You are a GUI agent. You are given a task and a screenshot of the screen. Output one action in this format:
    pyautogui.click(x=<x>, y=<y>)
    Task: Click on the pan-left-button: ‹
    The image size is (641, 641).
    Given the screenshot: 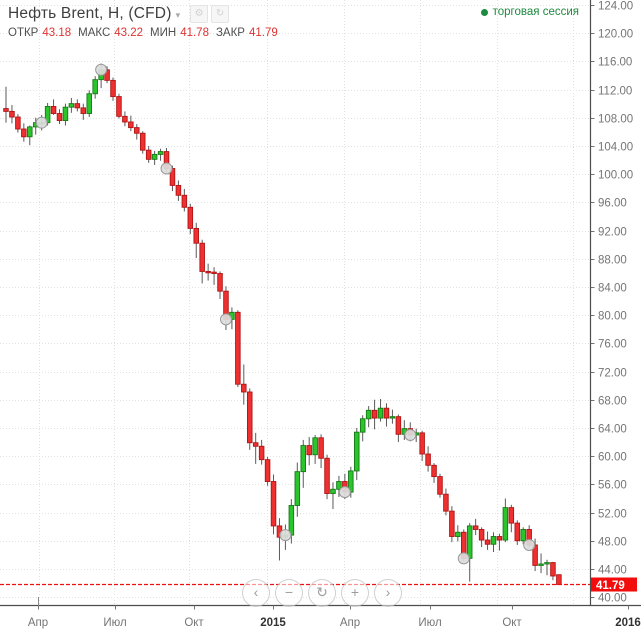 What is the action you would take?
    pyautogui.click(x=256, y=593)
    